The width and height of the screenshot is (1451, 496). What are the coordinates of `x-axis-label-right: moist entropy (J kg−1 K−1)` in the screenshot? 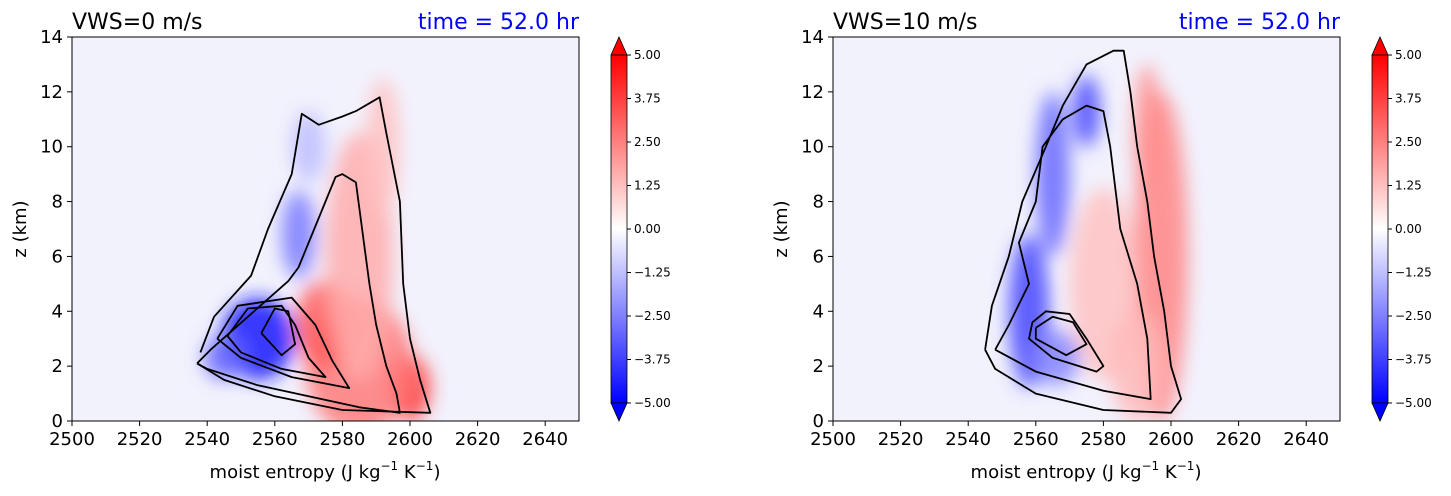 It's located at (1086, 471).